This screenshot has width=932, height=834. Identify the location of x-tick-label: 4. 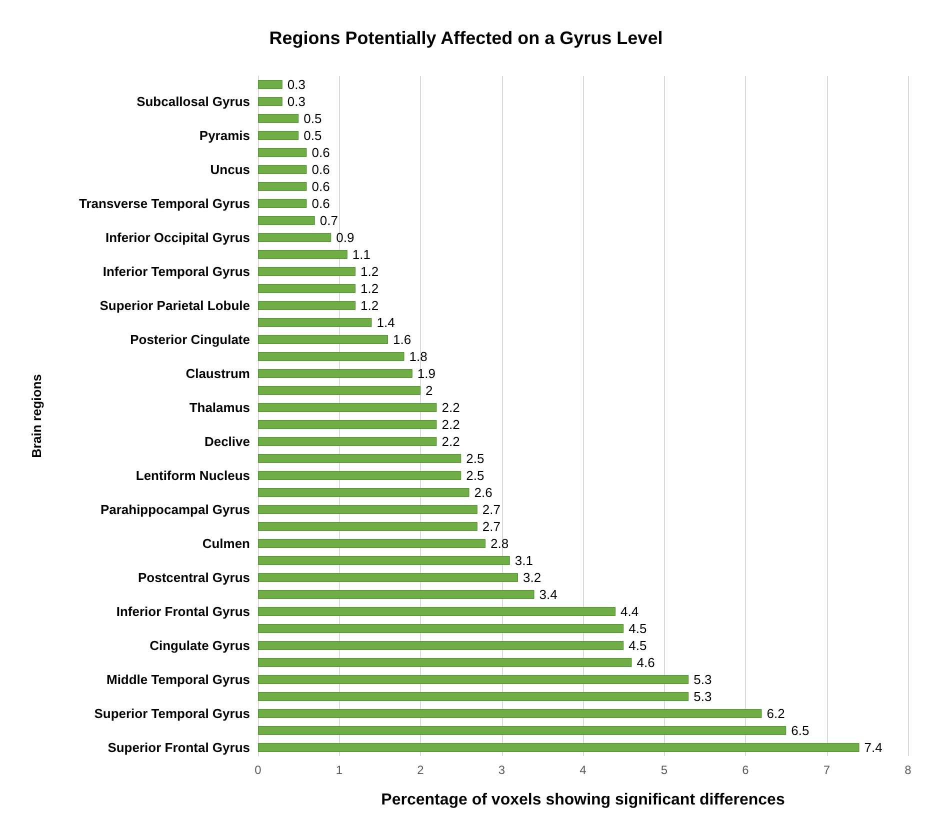
(583, 770).